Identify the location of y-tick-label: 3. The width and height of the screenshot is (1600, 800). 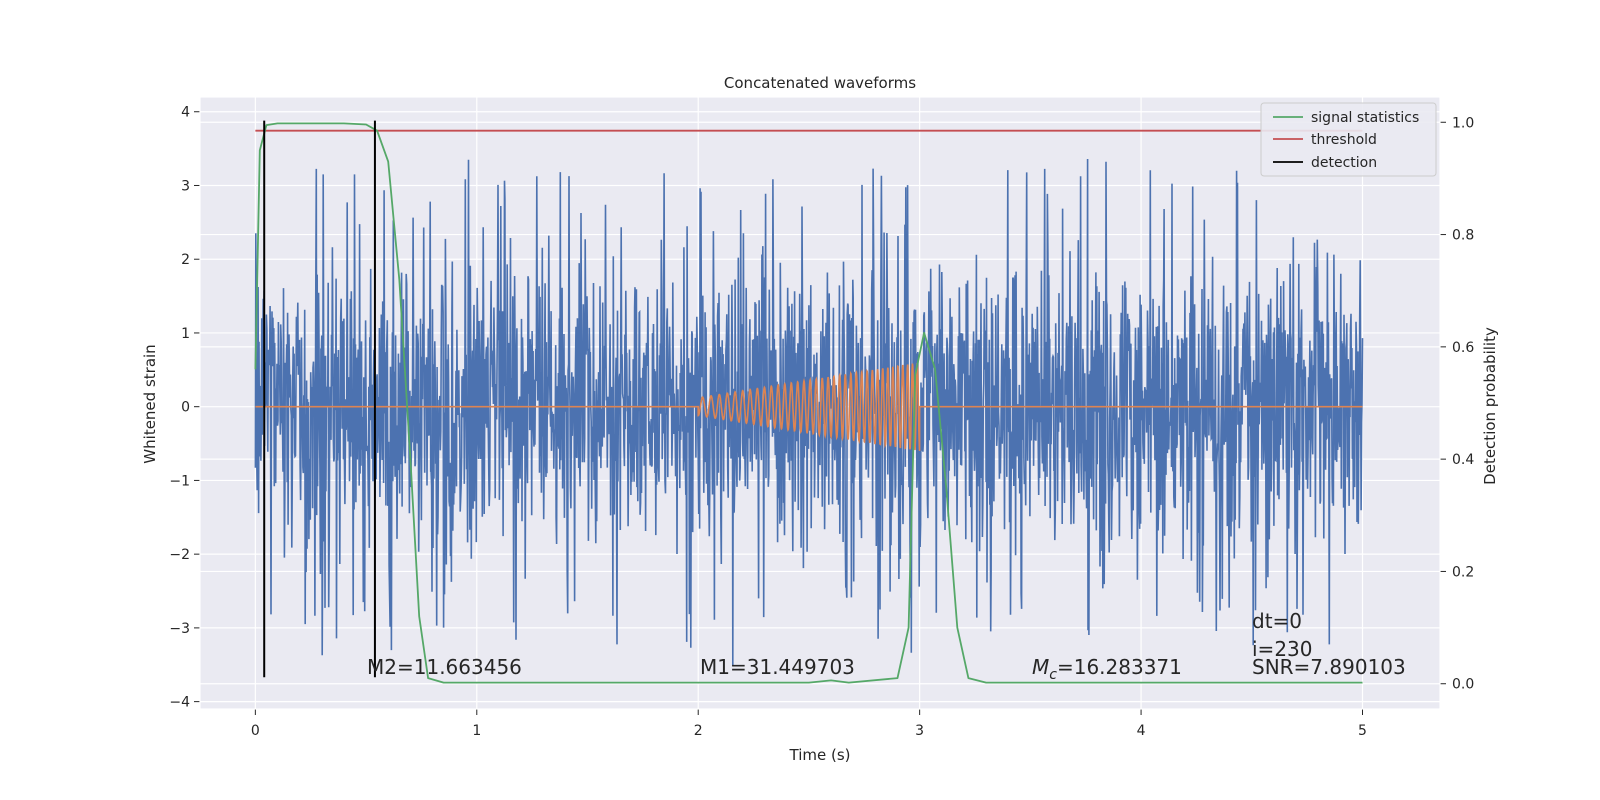
(185, 186).